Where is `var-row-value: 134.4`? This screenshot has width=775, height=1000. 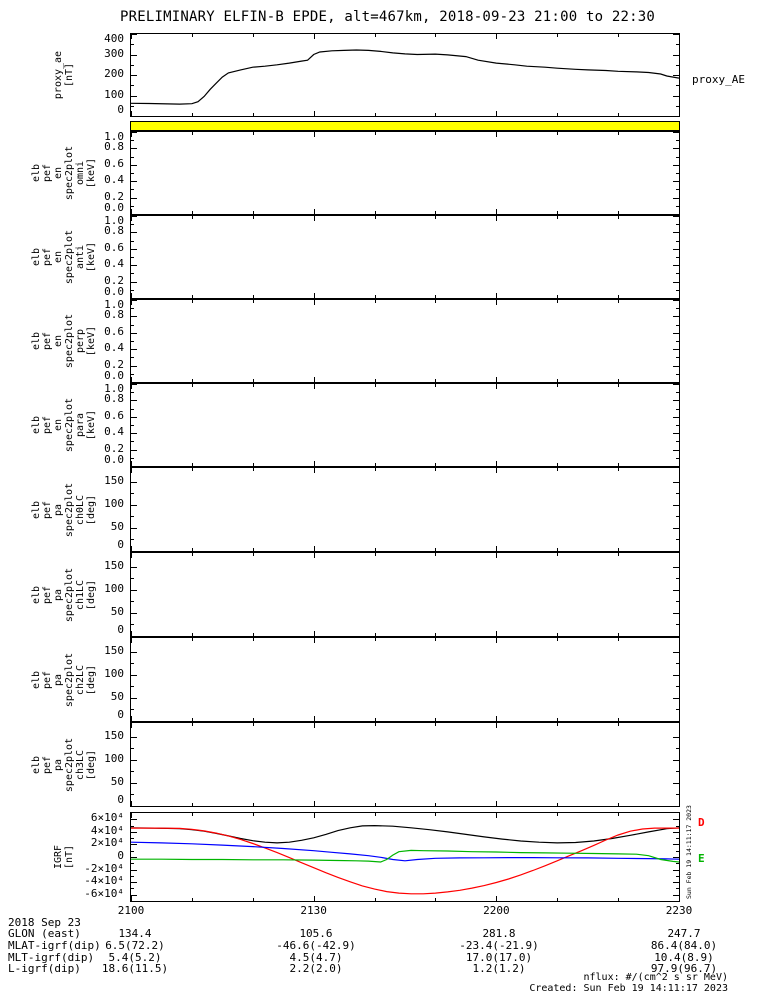 var-row-value: 134.4 is located at coordinates (135, 933).